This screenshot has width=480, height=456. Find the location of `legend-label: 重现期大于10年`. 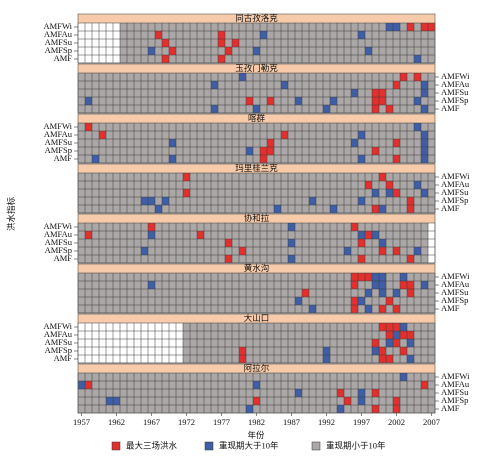

legend-label: 重现期大于10年 is located at coordinates (249, 445).